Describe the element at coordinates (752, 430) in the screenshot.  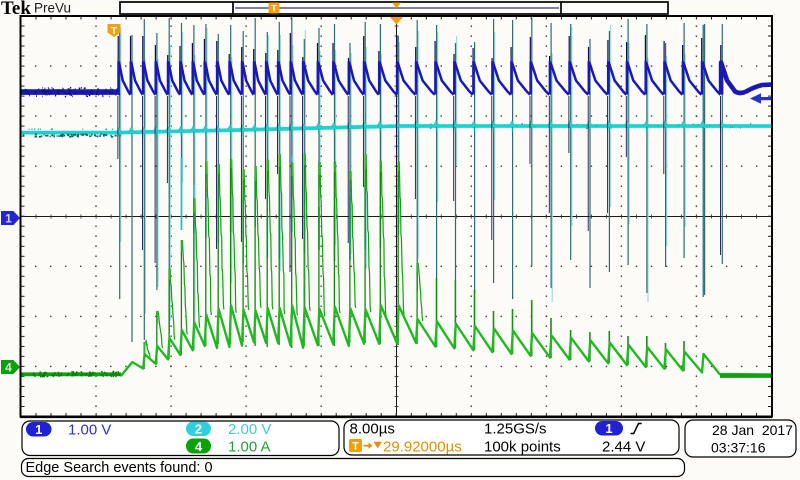
I see `svg-text: 28 Jan 2017` at that location.